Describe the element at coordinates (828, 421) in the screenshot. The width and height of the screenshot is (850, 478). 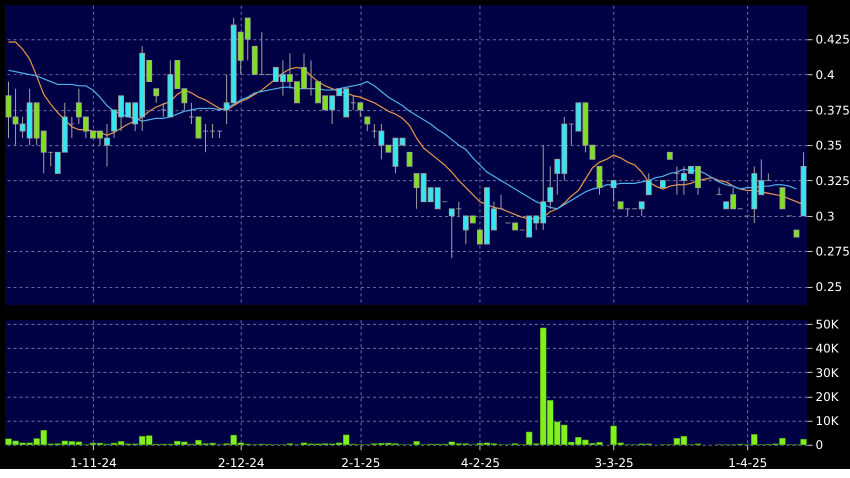
I see `y-tick-label: 10K` at that location.